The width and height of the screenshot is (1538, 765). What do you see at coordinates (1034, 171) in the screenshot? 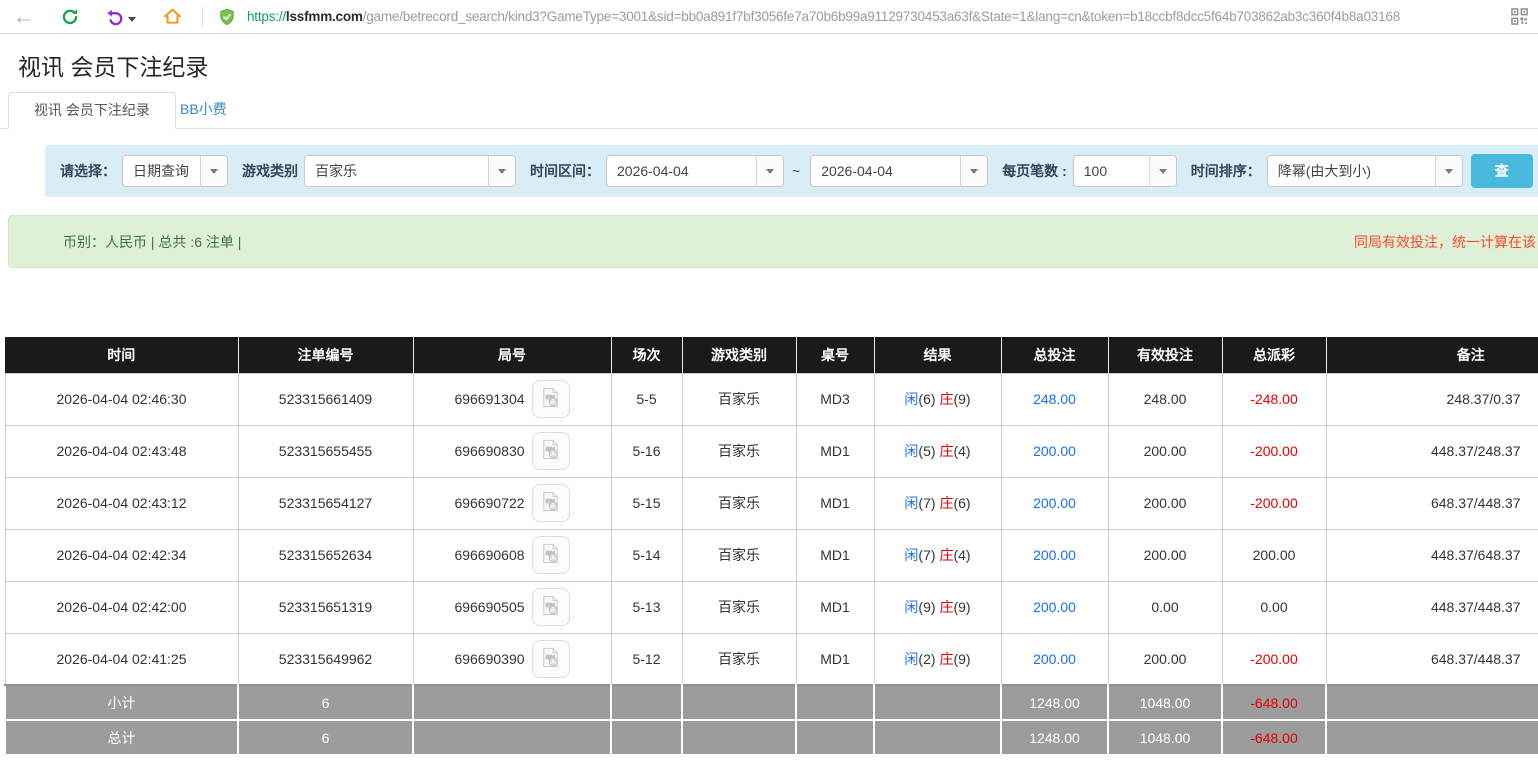
I see `page-size-label: 每页笔数 :` at bounding box center [1034, 171].